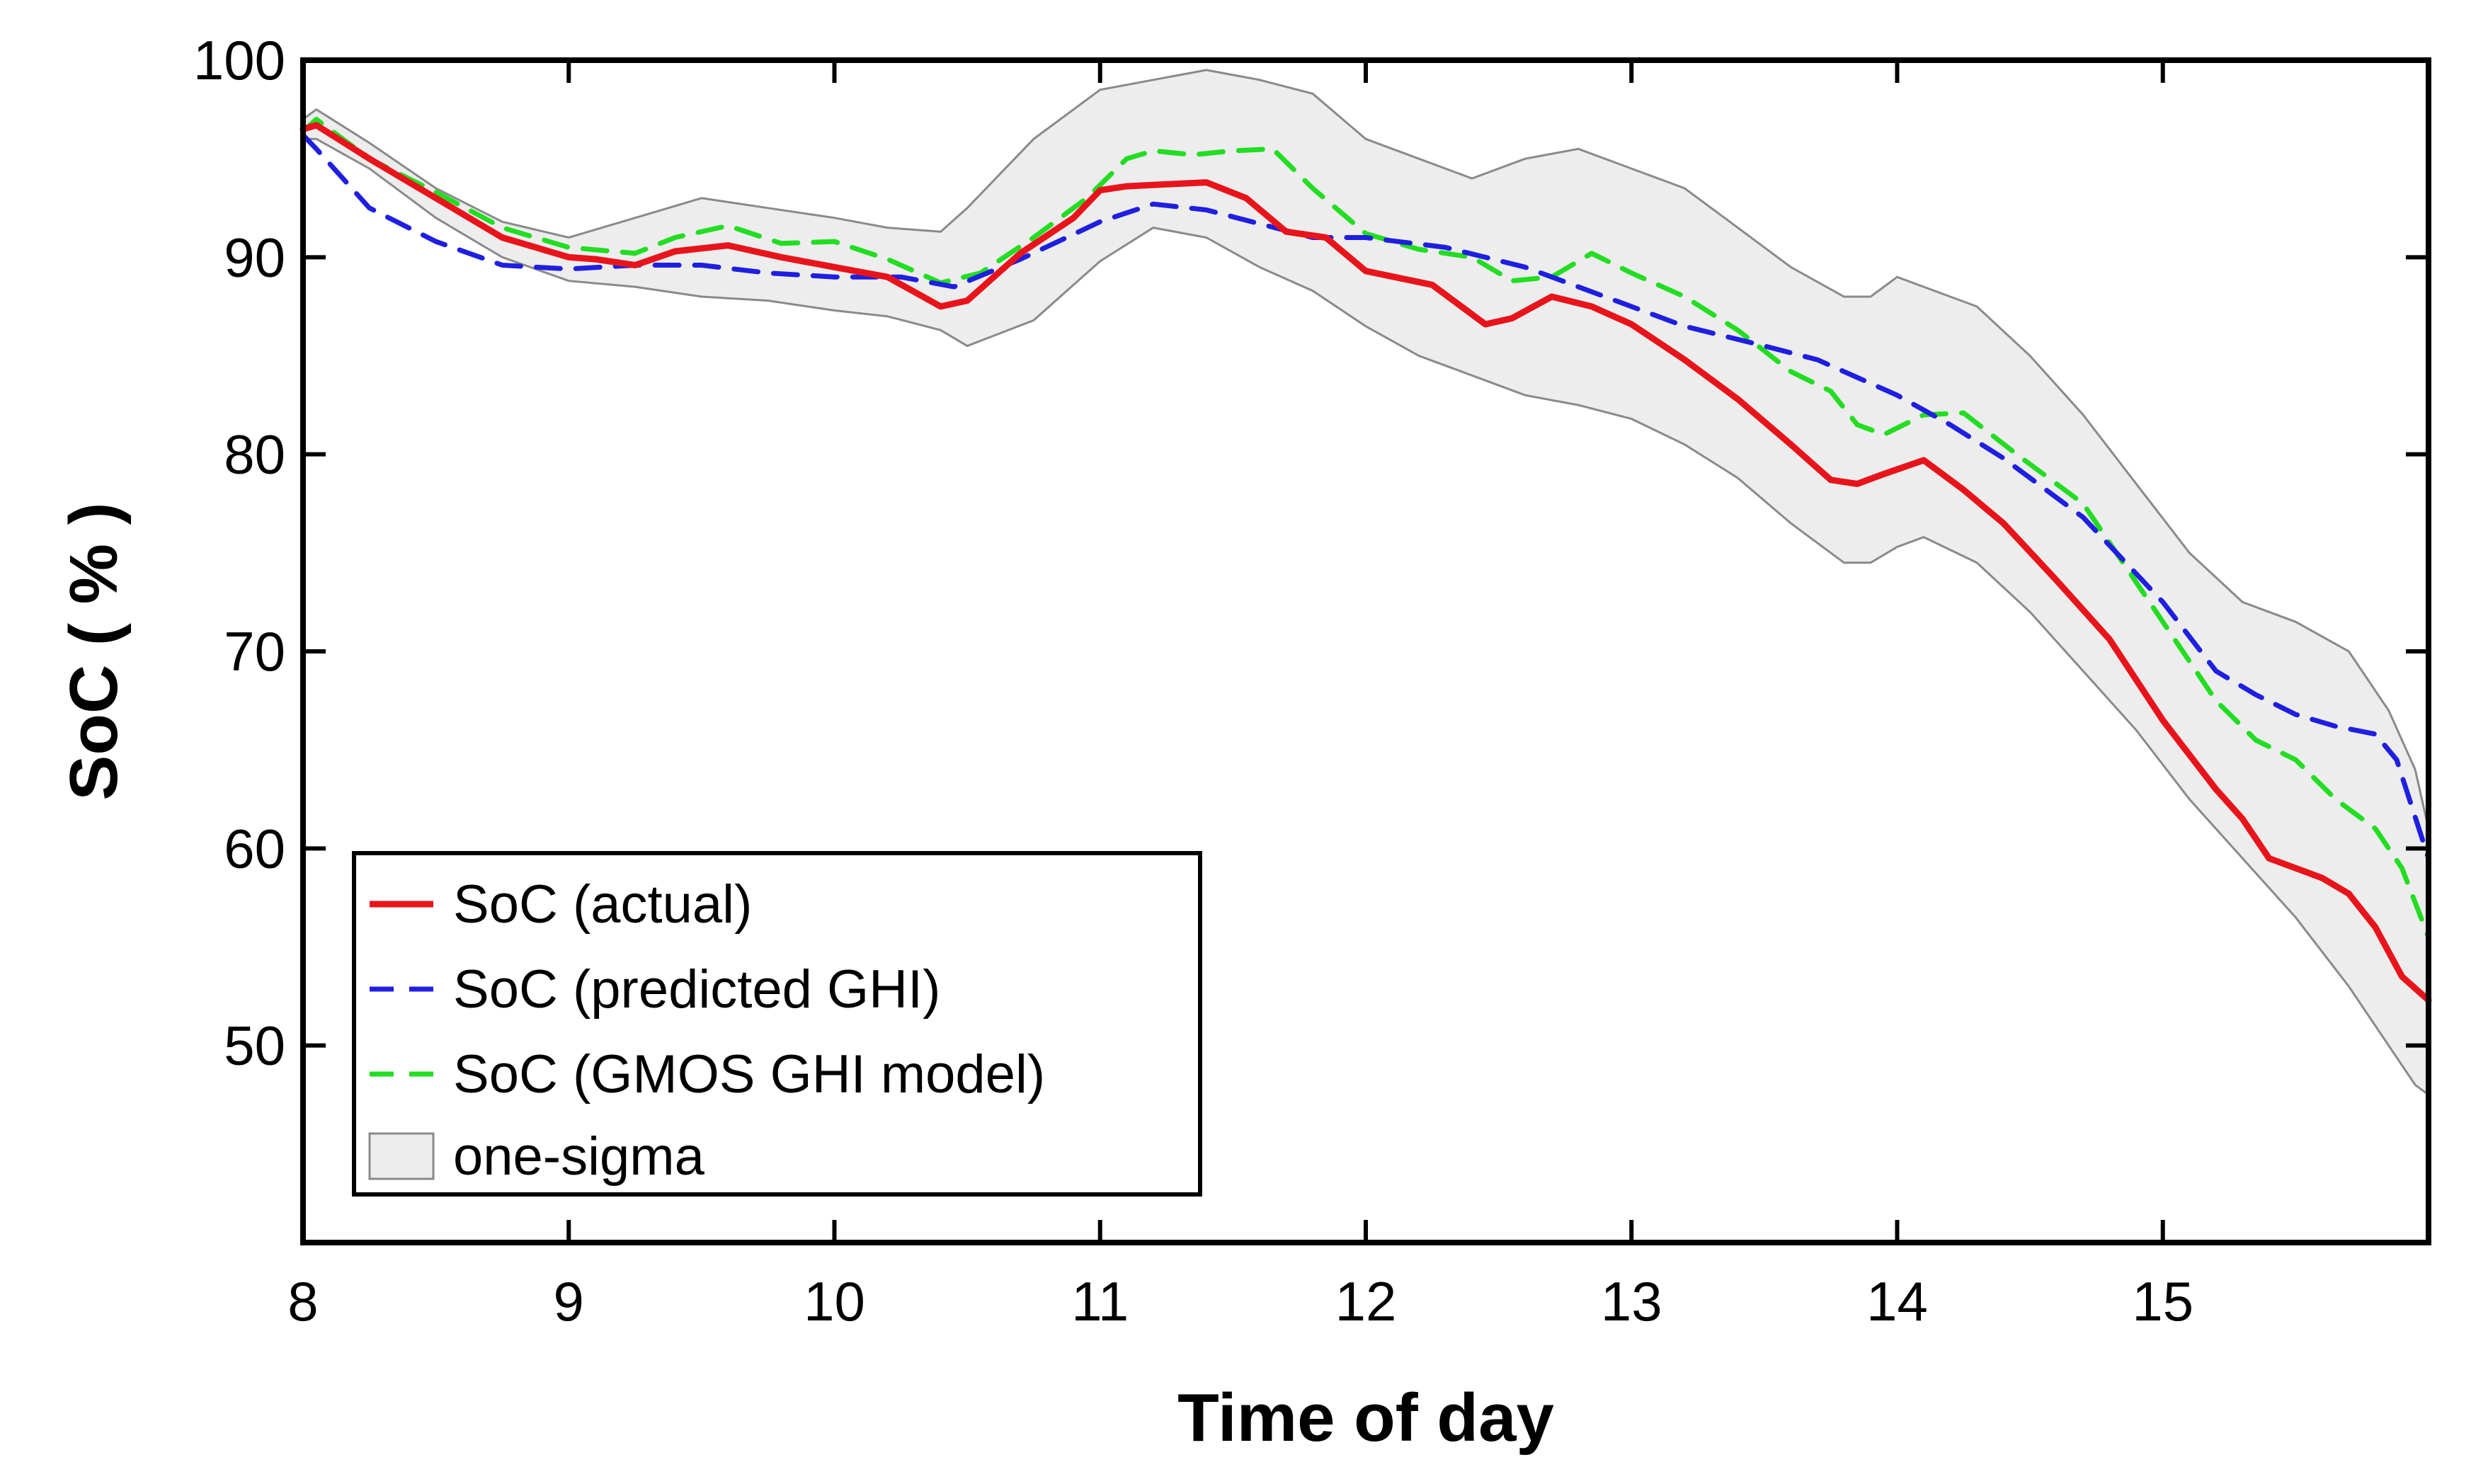 This screenshot has height=1484, width=2471. I want to click on x-tick-label: 12, so click(1366, 1301).